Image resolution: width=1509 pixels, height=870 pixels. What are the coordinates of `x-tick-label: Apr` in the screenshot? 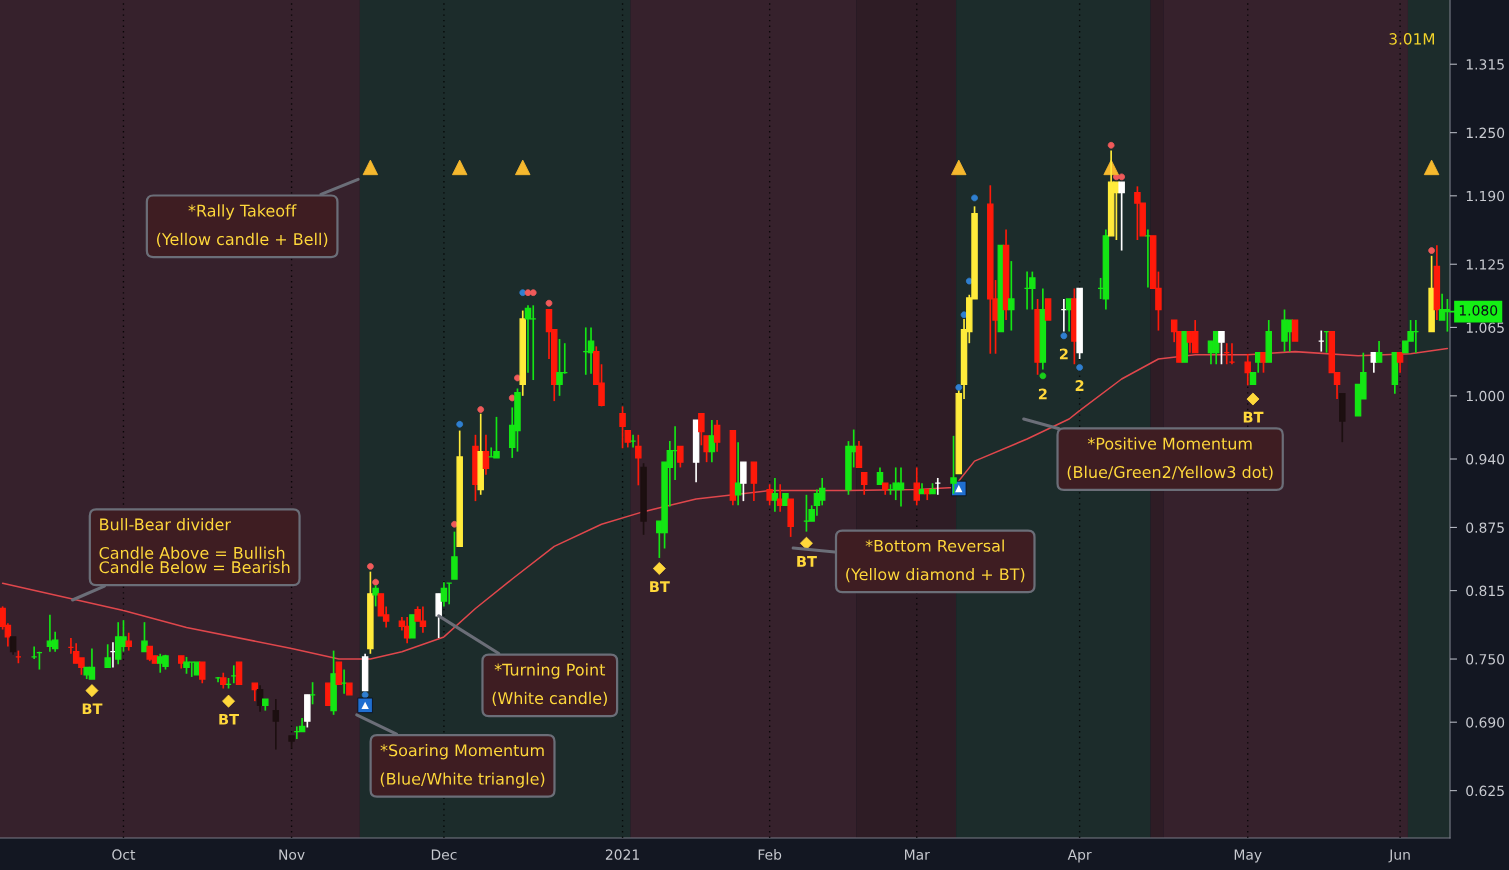 It's located at (1079, 856).